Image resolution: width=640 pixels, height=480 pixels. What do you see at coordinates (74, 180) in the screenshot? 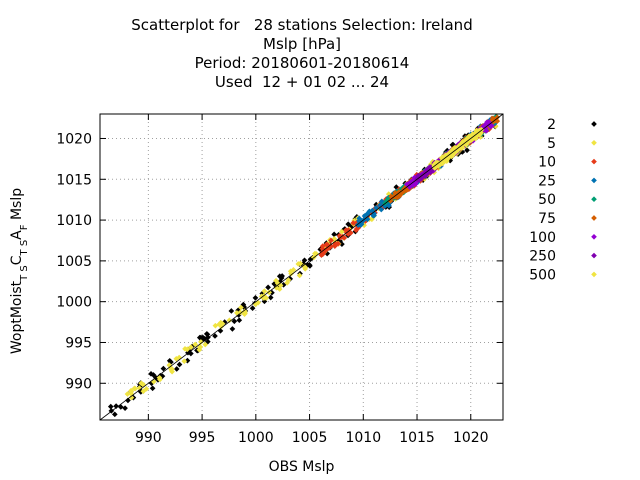
I see `y-tick-label: 1015` at bounding box center [74, 180].